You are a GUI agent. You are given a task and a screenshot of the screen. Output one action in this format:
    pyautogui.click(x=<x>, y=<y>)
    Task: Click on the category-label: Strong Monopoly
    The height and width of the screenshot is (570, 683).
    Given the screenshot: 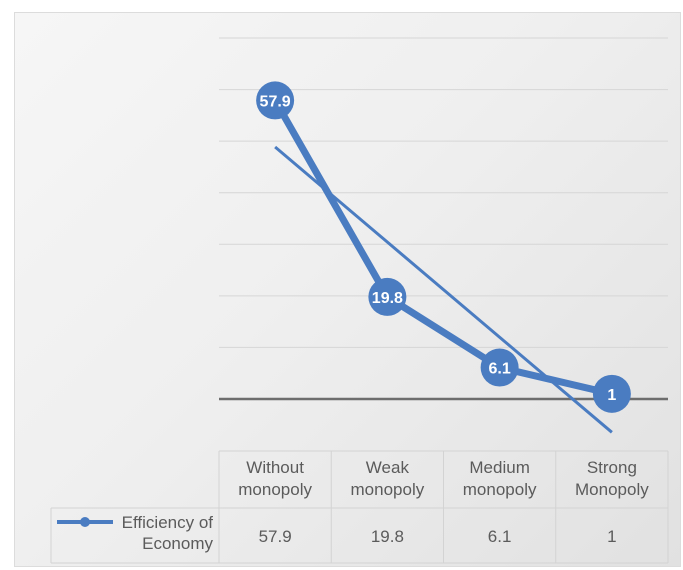 What is the action you would take?
    pyautogui.click(x=612, y=478)
    